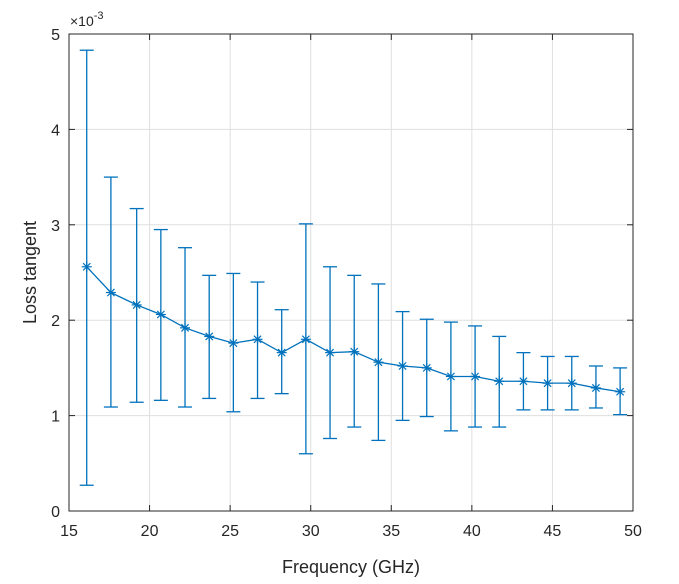  Describe the element at coordinates (55, 321) in the screenshot. I see `y-tick-label: 2` at that location.